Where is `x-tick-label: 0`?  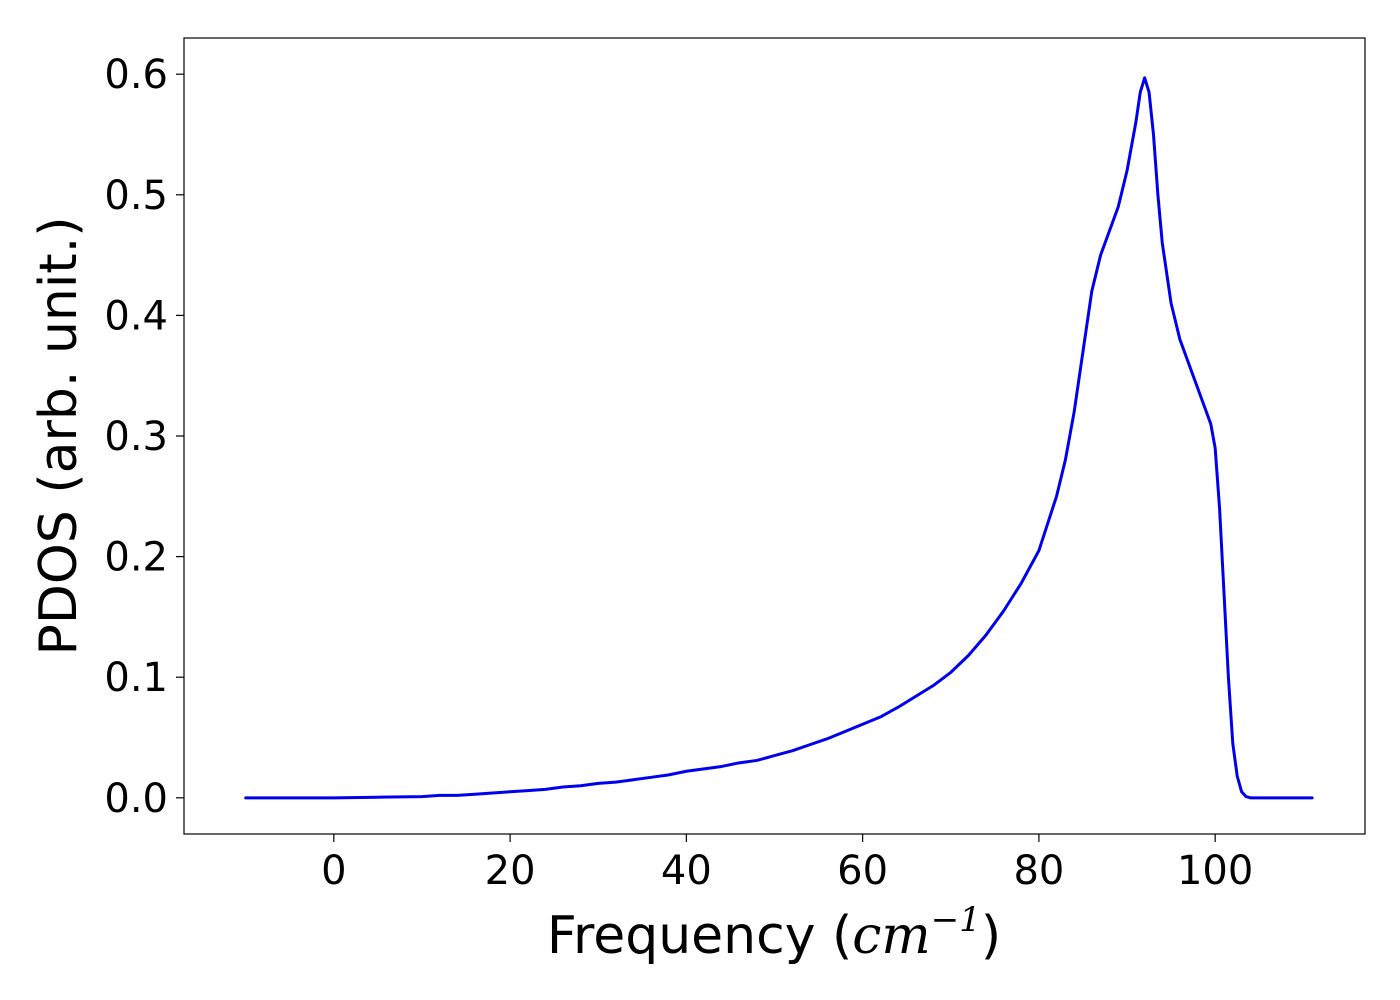 x-tick-label: 0 is located at coordinates (333, 871).